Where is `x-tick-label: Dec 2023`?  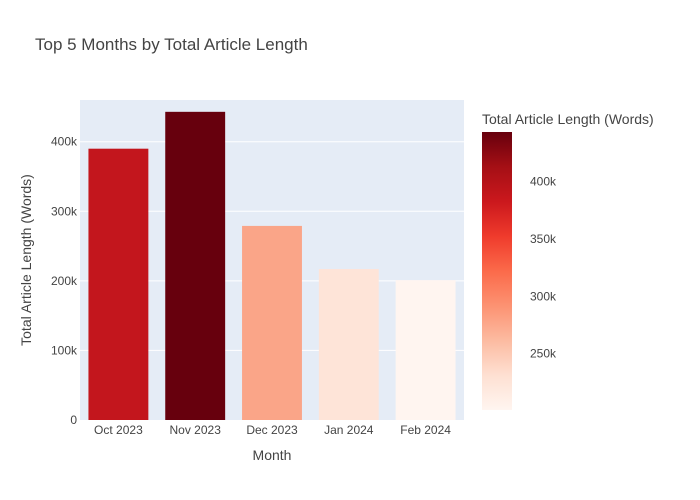
x-tick-label: Dec 2023 is located at coordinates (272, 430).